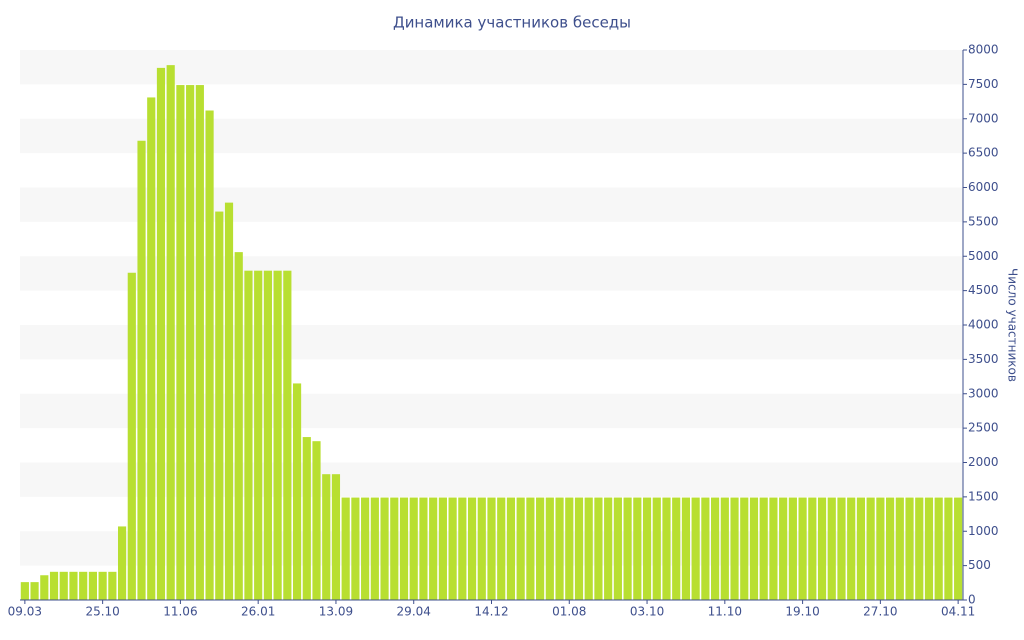 This screenshot has height=640, width=1024. I want to click on x-tick-label: 04.11, so click(958, 612).